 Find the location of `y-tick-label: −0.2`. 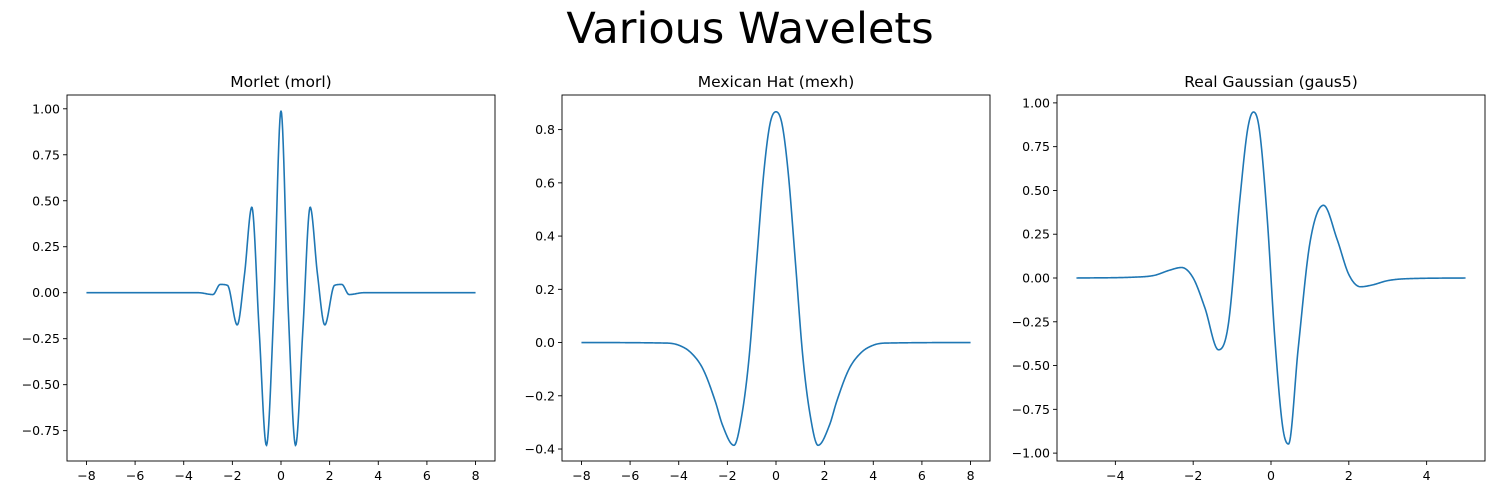

y-tick-label: −0.2 is located at coordinates (540, 395).